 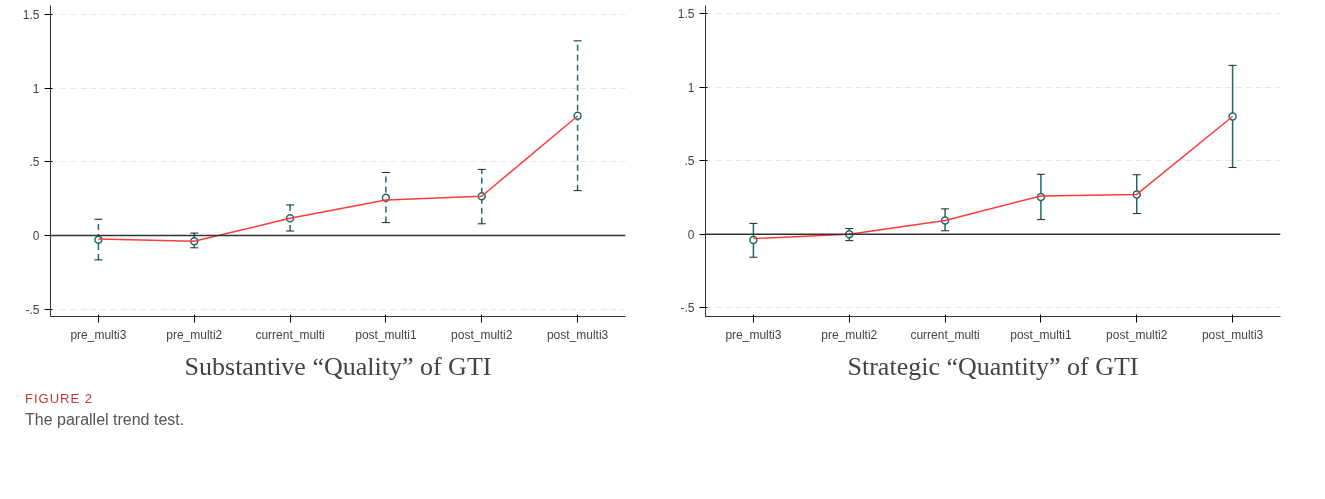 I want to click on text: Strategic “Quantity” of GTI, so click(x=993, y=366).